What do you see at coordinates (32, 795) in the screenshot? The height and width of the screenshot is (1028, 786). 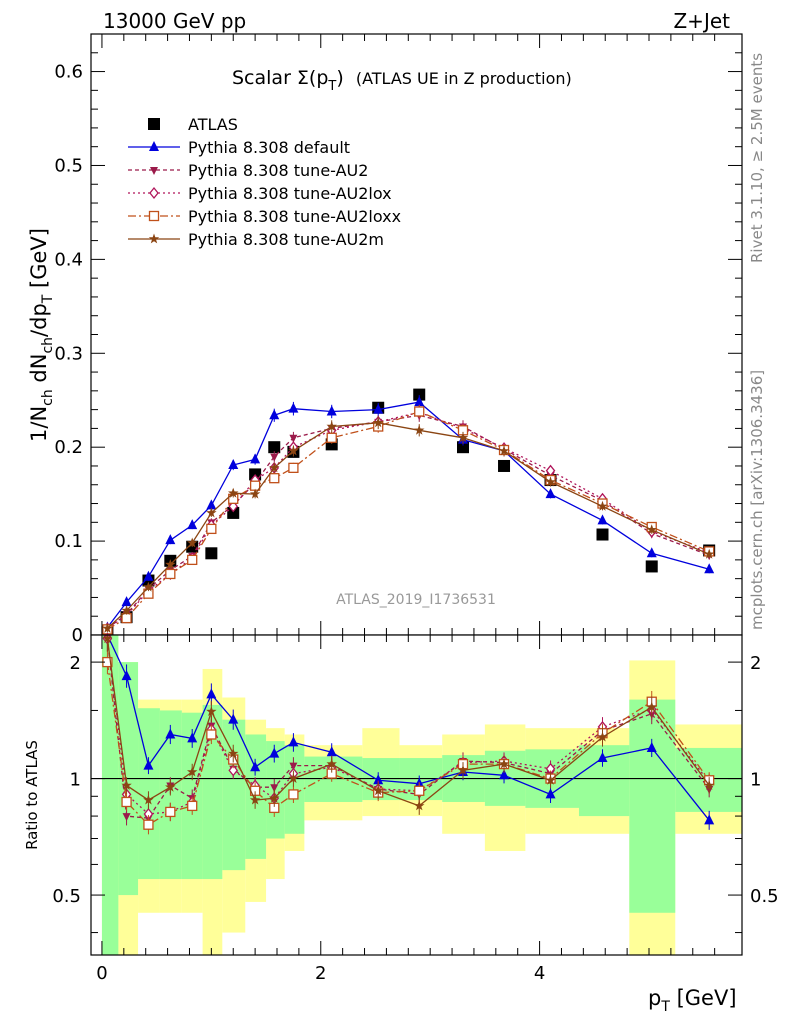 I see `y-axis-label-ratio: Ratio to ATLAS` at bounding box center [32, 795].